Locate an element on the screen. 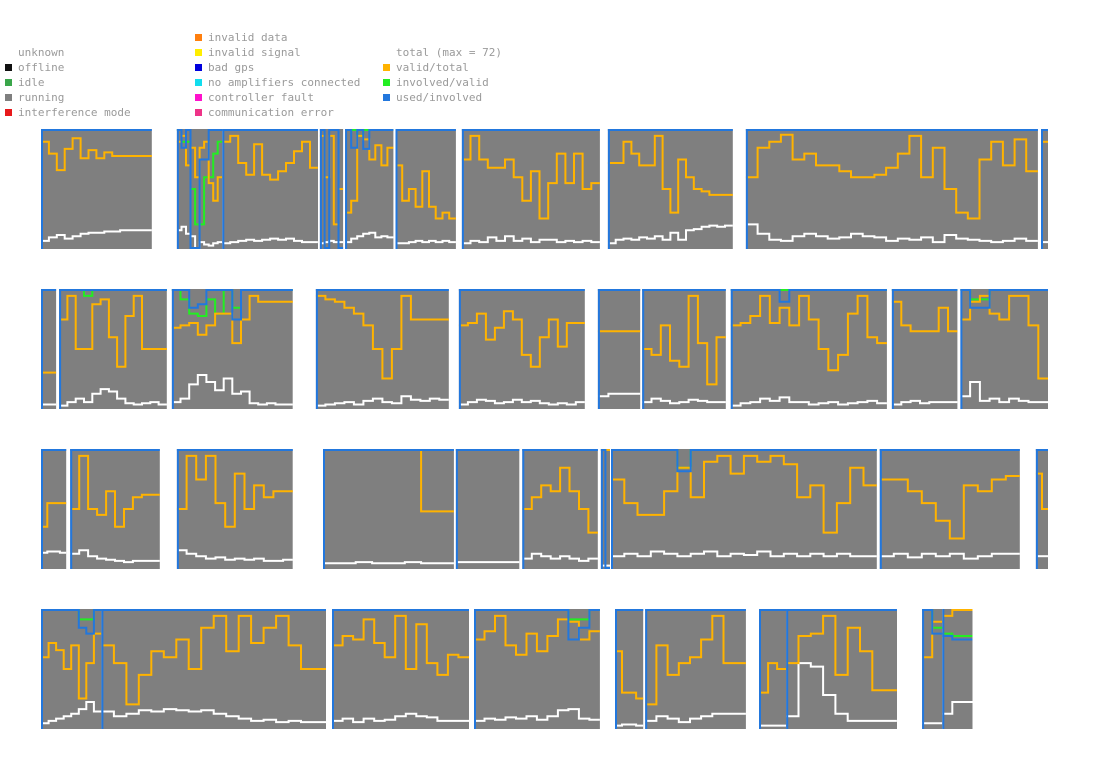 Image resolution: width=1095 pixels, height=764 pixels. legend-label: idle is located at coordinates (31, 82).